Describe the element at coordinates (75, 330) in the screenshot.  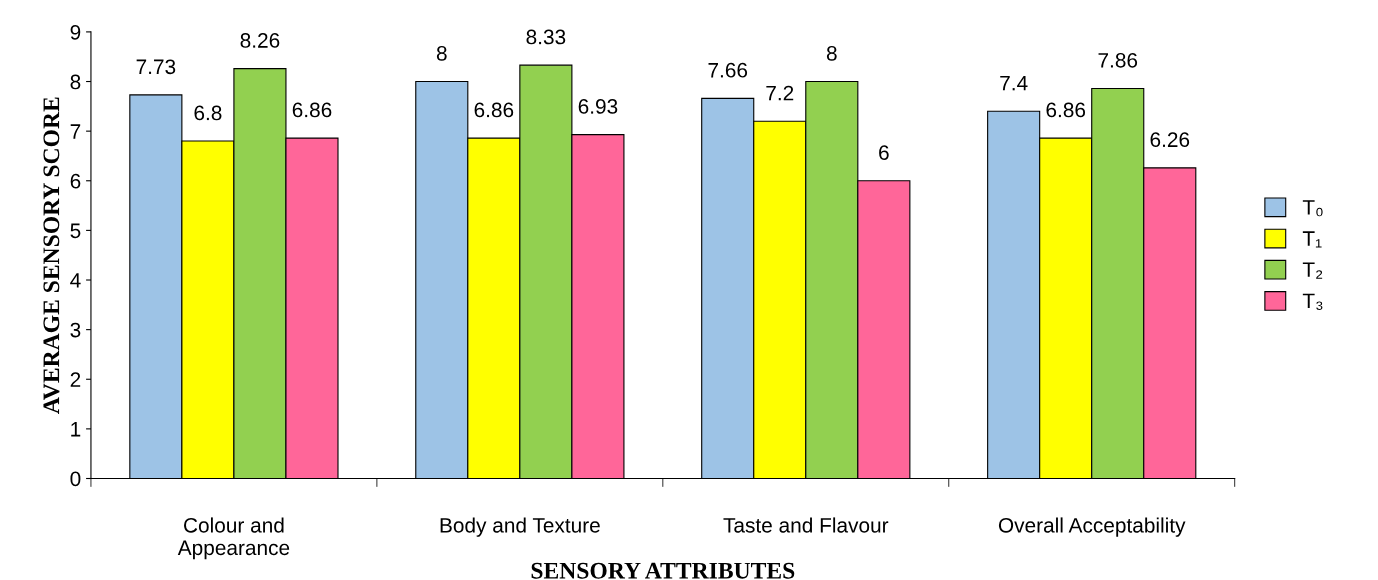
I see `y-tick-label: 3` at that location.